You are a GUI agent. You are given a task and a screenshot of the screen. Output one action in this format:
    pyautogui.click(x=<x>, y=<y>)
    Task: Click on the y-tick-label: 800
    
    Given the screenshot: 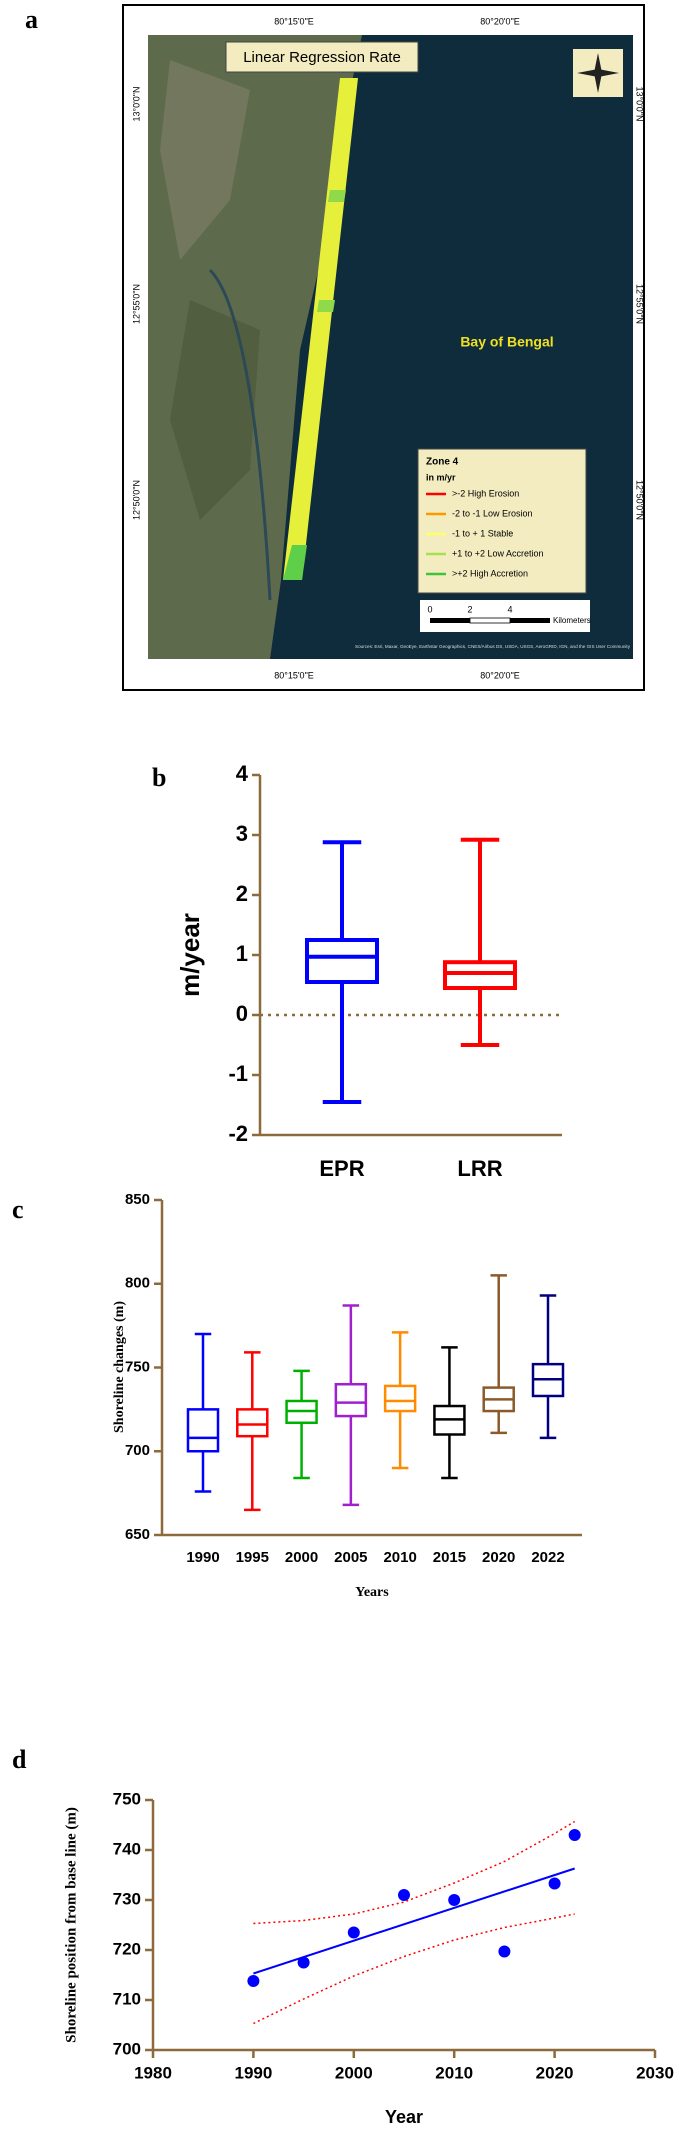 What is the action you would take?
    pyautogui.click(x=137, y=1283)
    